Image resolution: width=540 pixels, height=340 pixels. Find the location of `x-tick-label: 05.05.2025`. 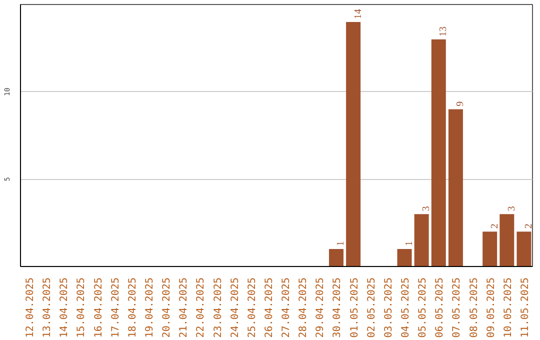

x-tick-label: 05.05.2025 is located at coordinates (423, 307).